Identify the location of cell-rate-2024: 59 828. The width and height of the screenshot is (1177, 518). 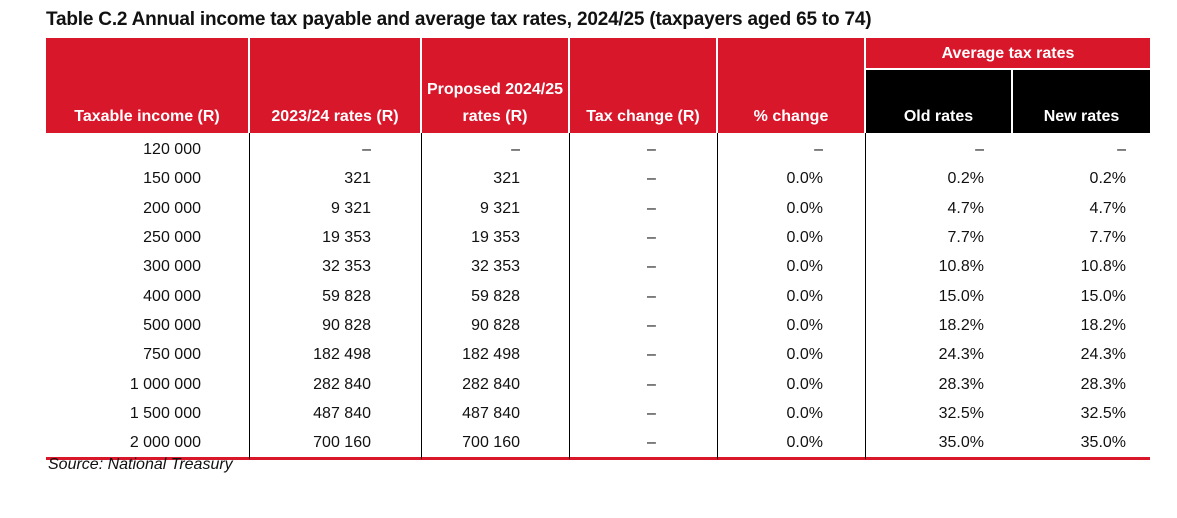
(496, 296).